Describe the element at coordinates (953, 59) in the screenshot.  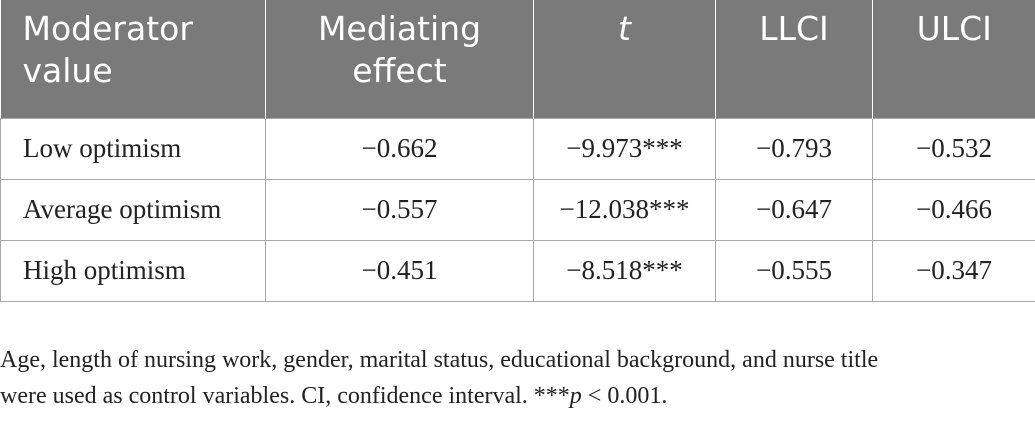
I see `header-ulci: ULCI` at that location.